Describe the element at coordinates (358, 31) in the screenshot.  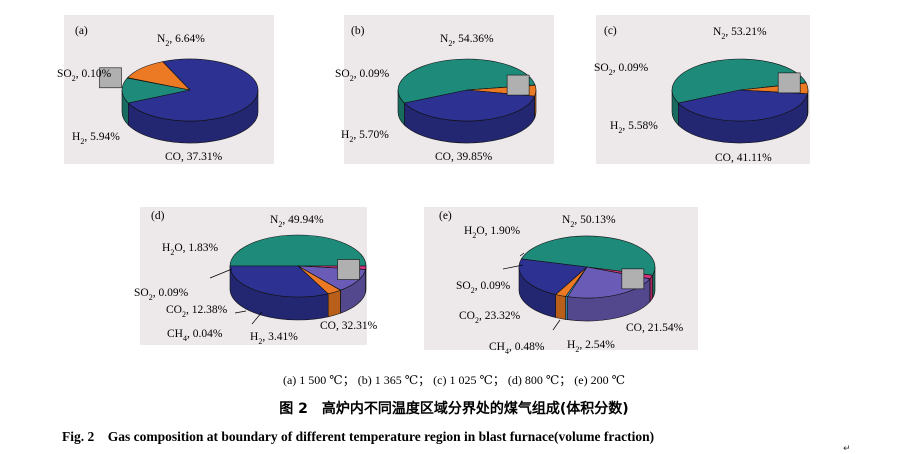
I see `panel-label: (b)` at that location.